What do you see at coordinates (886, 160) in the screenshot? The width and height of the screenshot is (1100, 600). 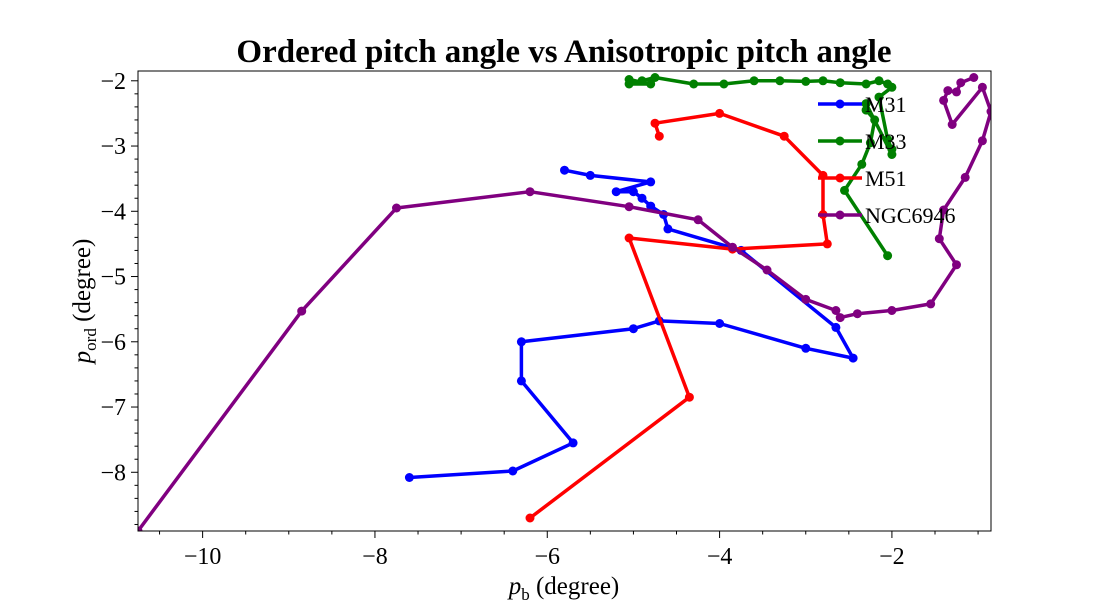 I see `legend: M31 M33 M51 NGC6946` at bounding box center [886, 160].